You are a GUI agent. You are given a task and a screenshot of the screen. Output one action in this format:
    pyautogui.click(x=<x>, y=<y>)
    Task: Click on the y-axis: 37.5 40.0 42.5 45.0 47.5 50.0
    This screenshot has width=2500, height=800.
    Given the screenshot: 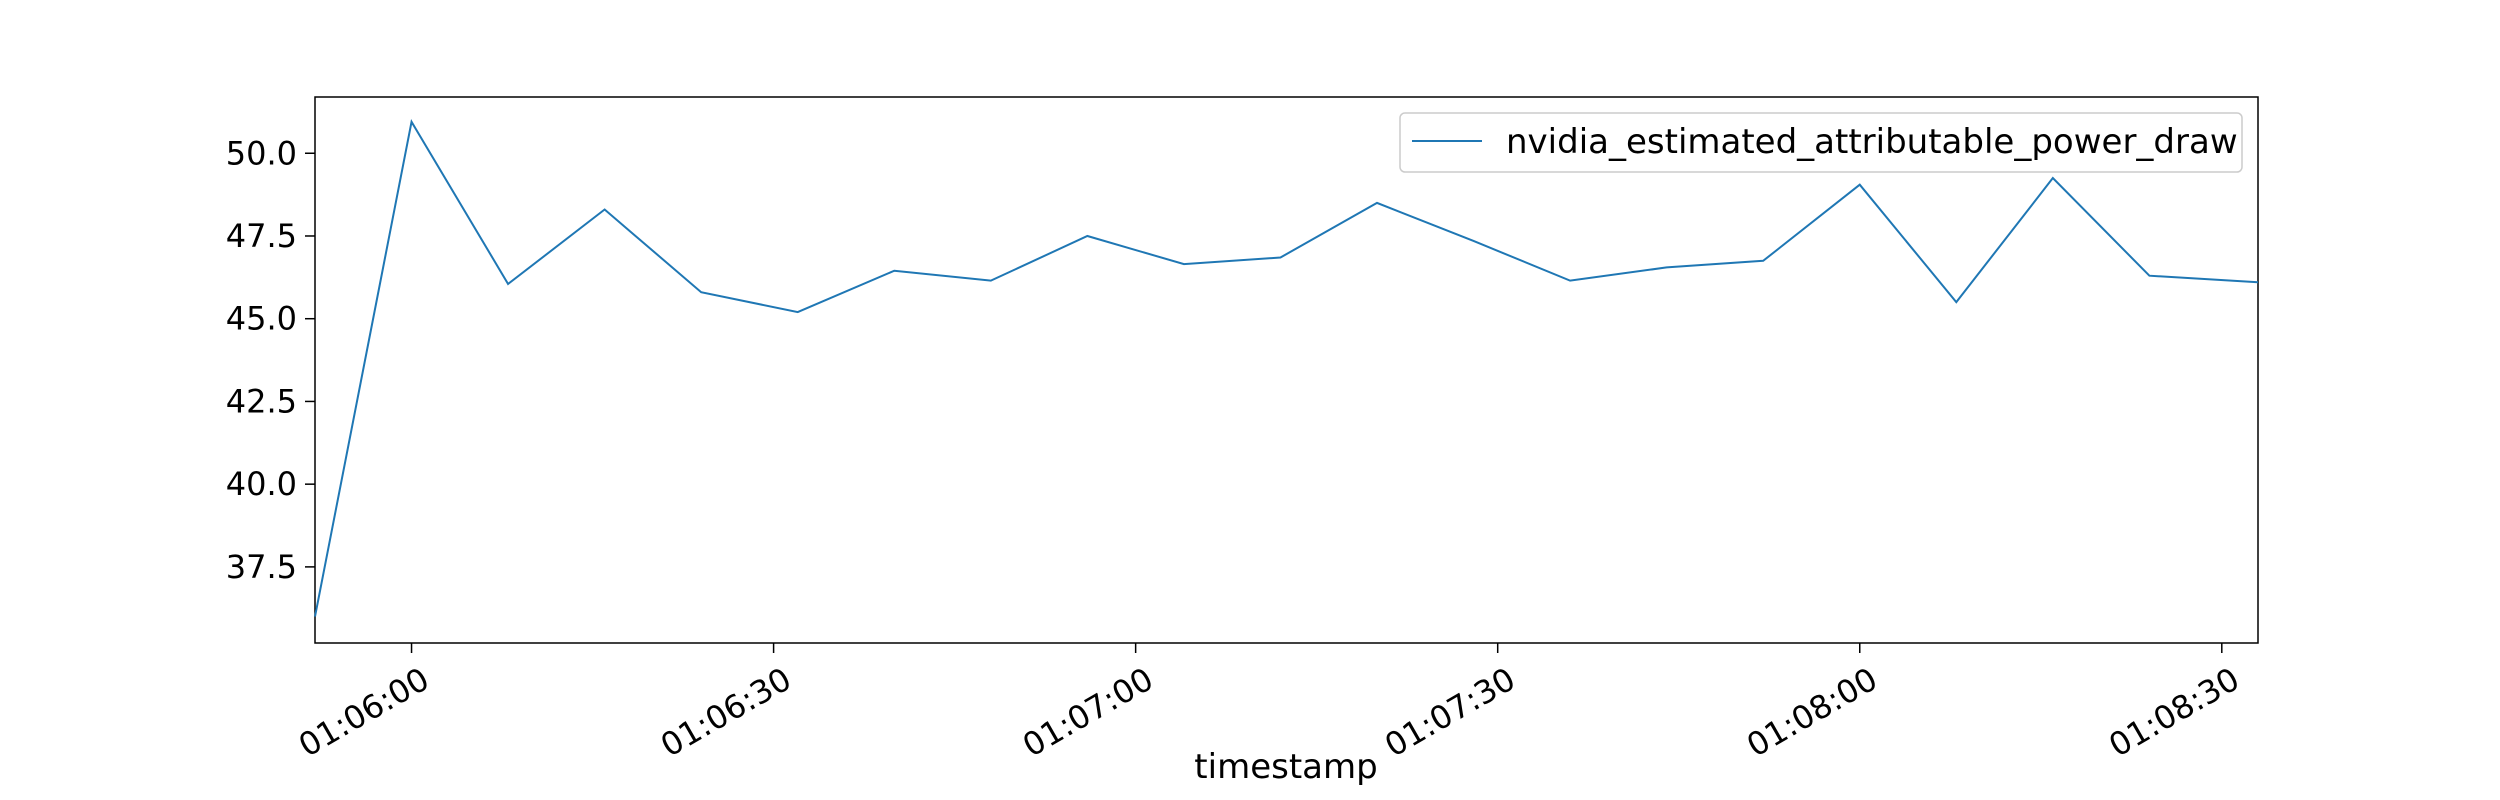 What is the action you would take?
    pyautogui.click(x=270, y=360)
    